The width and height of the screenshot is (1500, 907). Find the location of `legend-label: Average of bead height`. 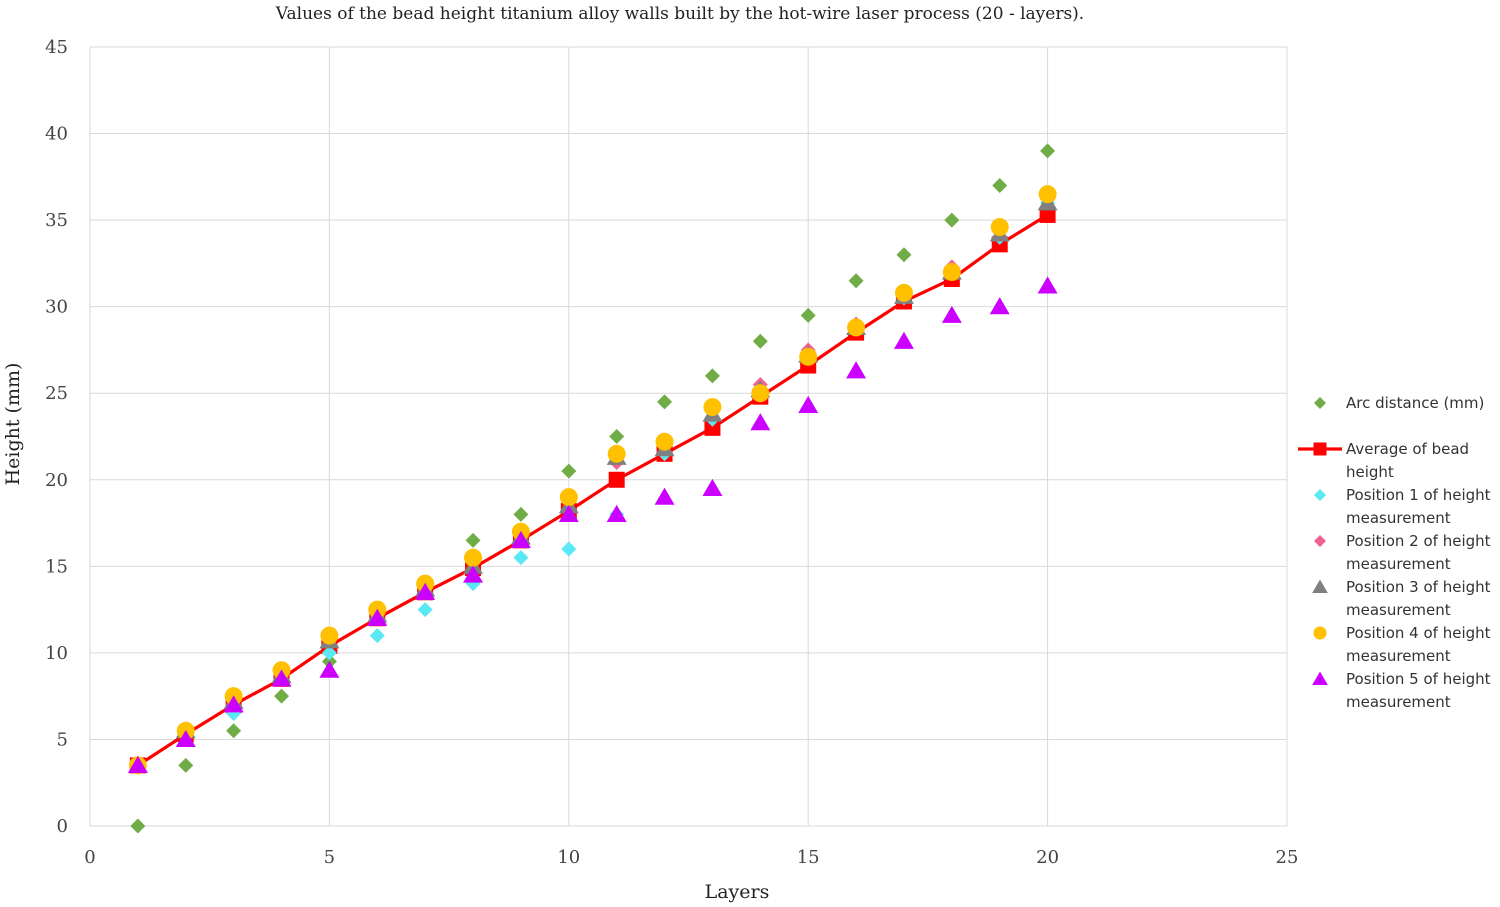

legend-label: Average of bead height is located at coordinates (1407, 460).